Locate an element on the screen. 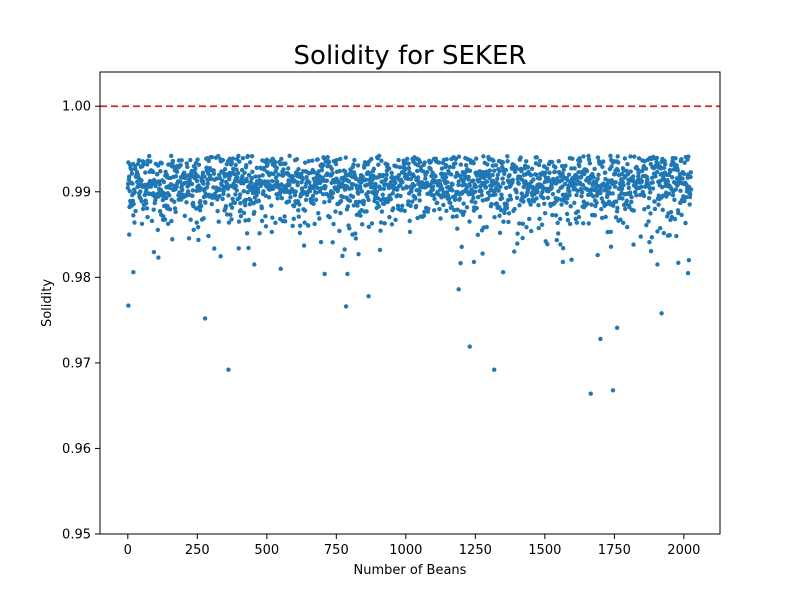  x-tick-label: 2000 is located at coordinates (683, 550).